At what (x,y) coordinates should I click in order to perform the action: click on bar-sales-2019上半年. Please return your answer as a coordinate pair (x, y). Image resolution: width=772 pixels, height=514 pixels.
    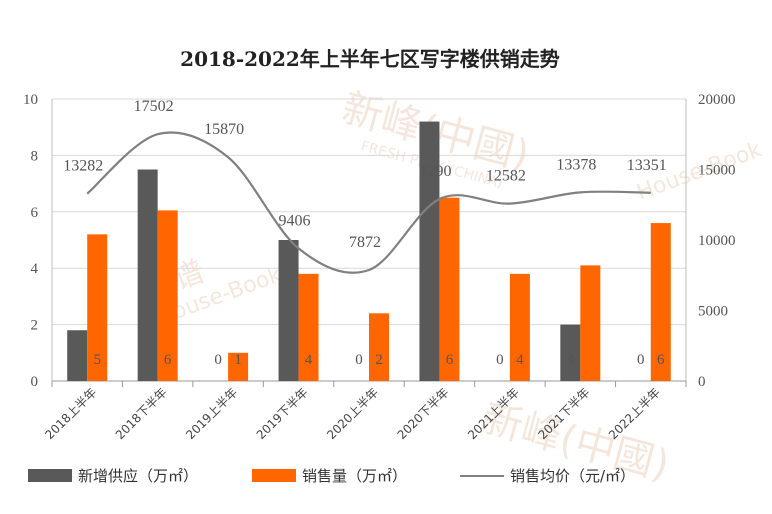
    Looking at the image, I should click on (238, 366).